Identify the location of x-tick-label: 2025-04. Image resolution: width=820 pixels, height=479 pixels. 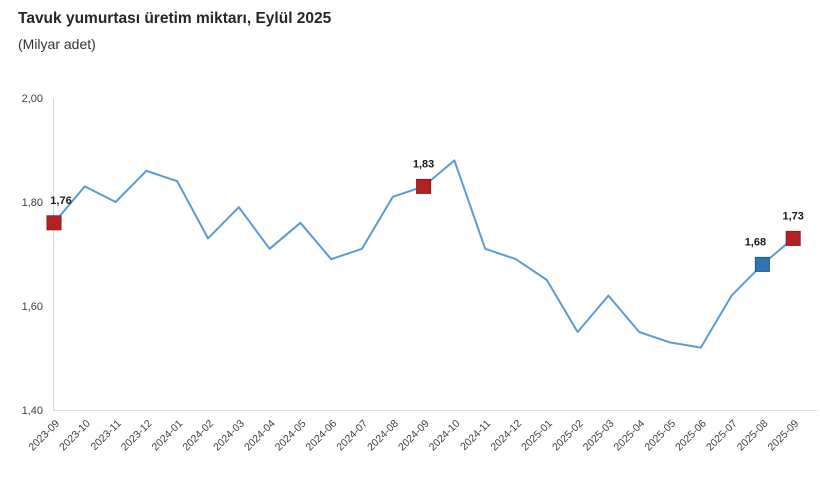
(630, 436).